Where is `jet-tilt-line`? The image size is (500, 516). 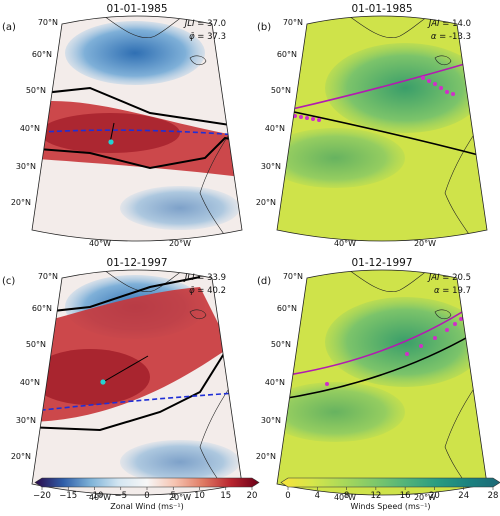 jet-tilt-line is located at coordinates (125, 369).